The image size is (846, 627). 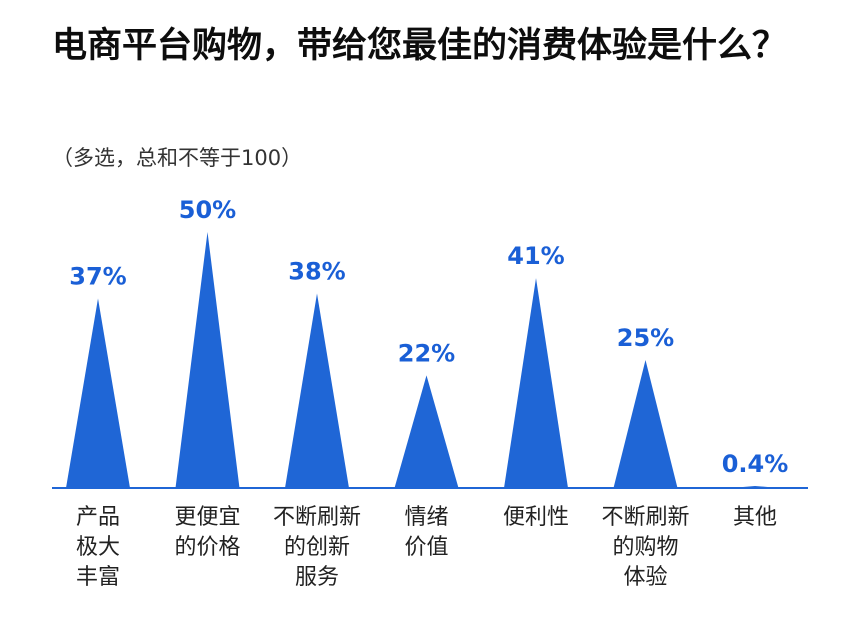 What do you see at coordinates (207, 210) in the screenshot?
I see `value-label-1: 50%` at bounding box center [207, 210].